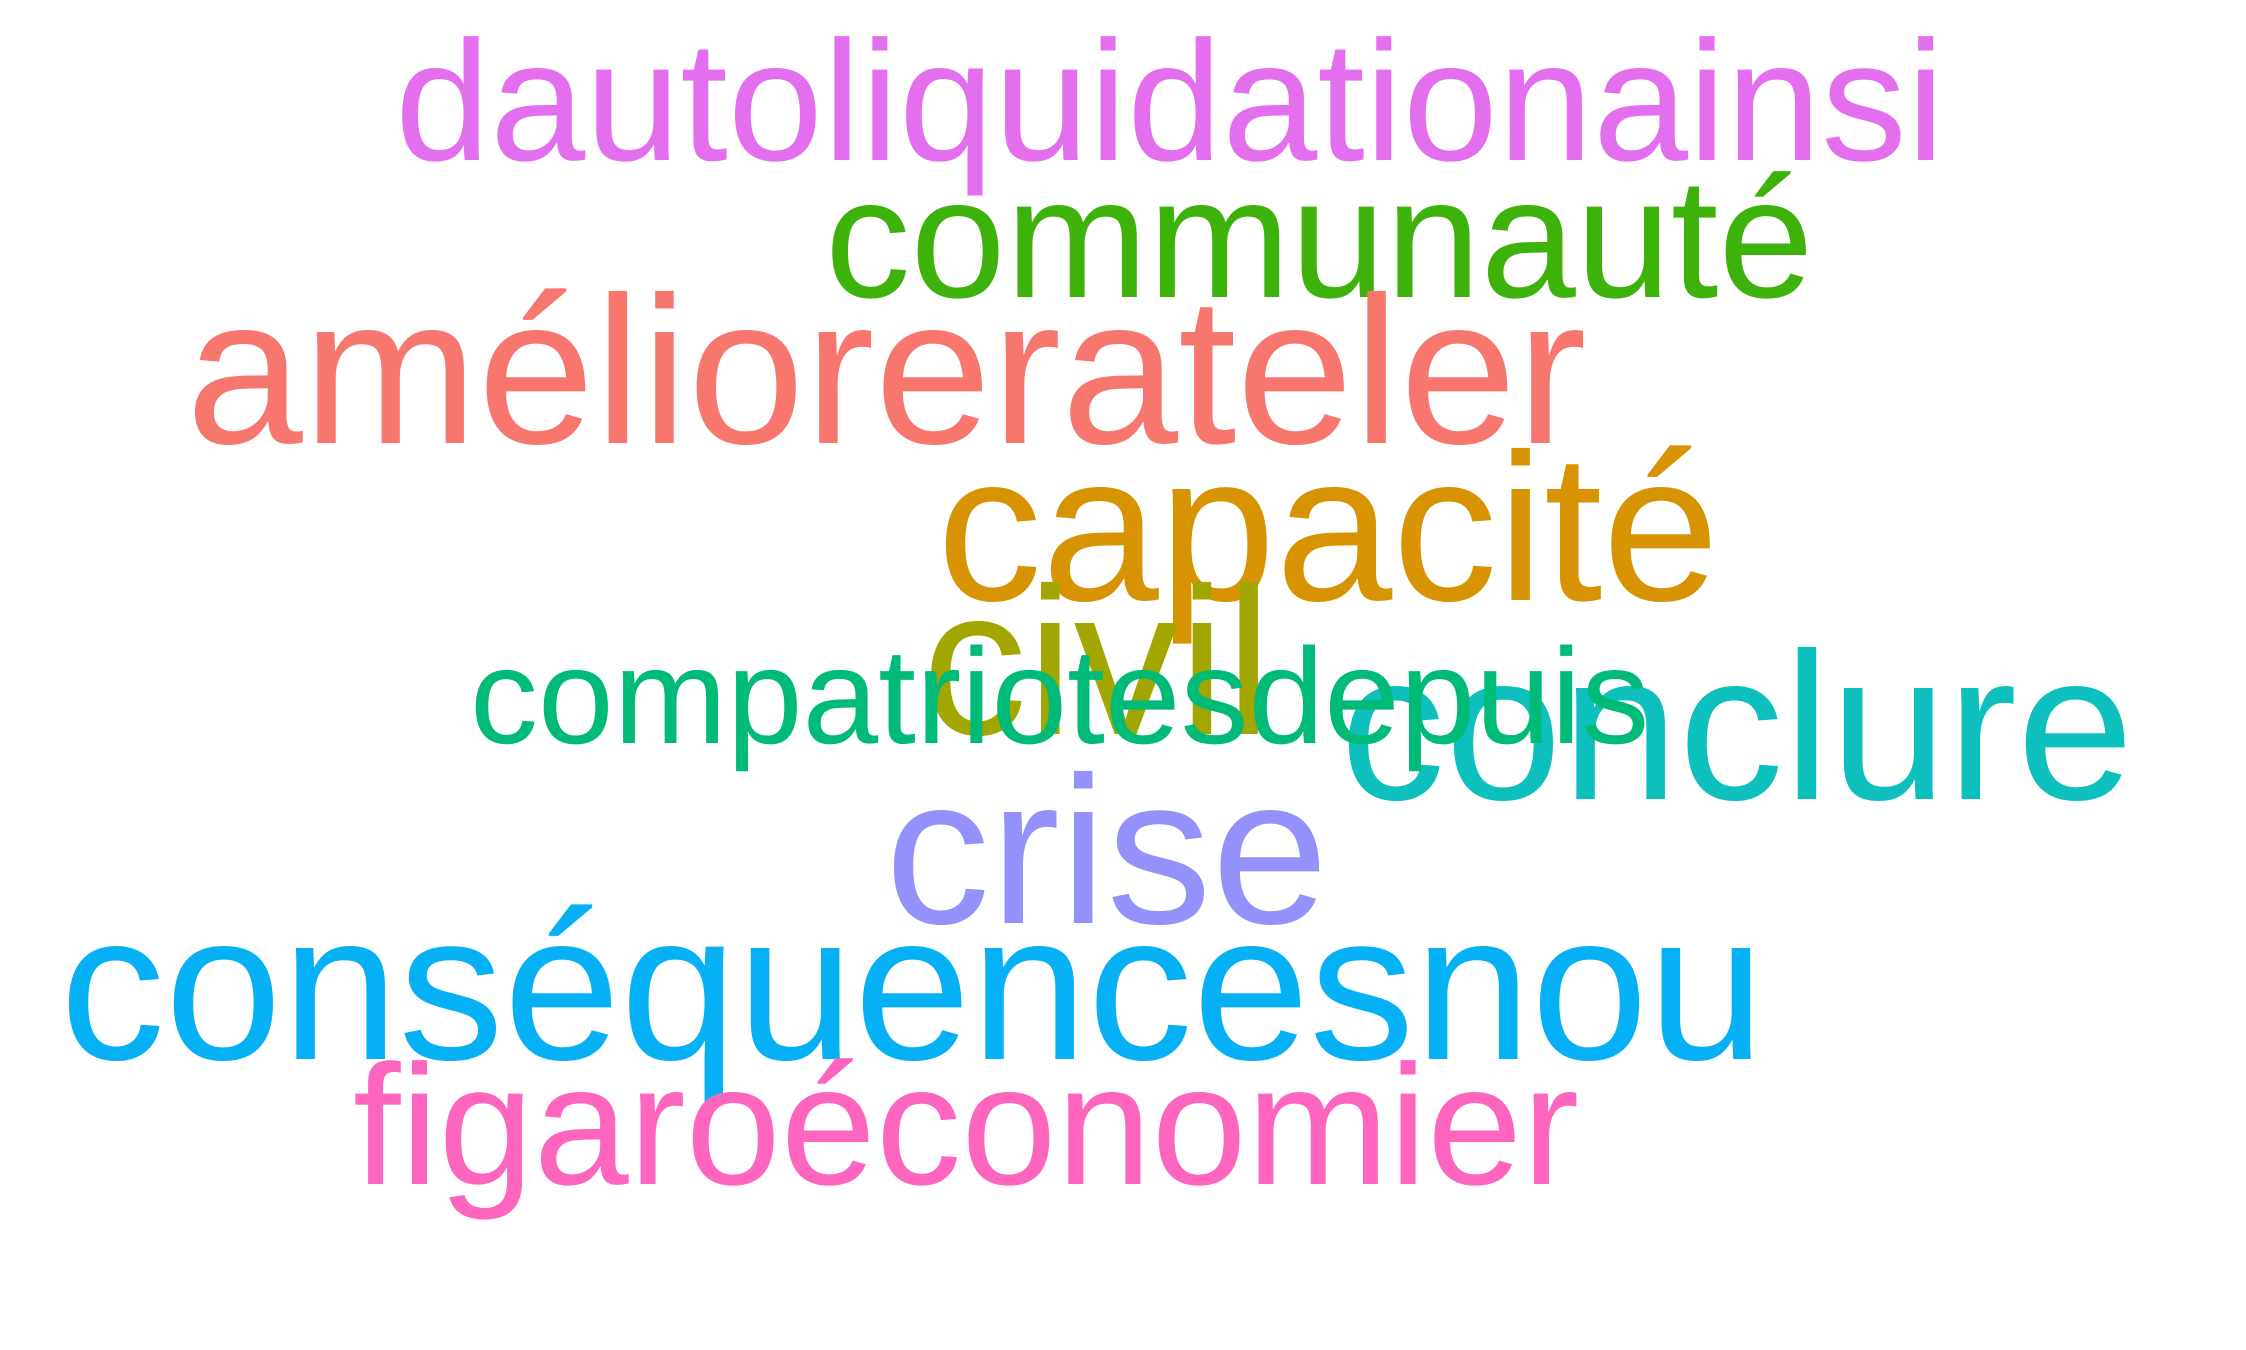  What do you see at coordinates (1107, 850) in the screenshot?
I see `word-crise: crise` at bounding box center [1107, 850].